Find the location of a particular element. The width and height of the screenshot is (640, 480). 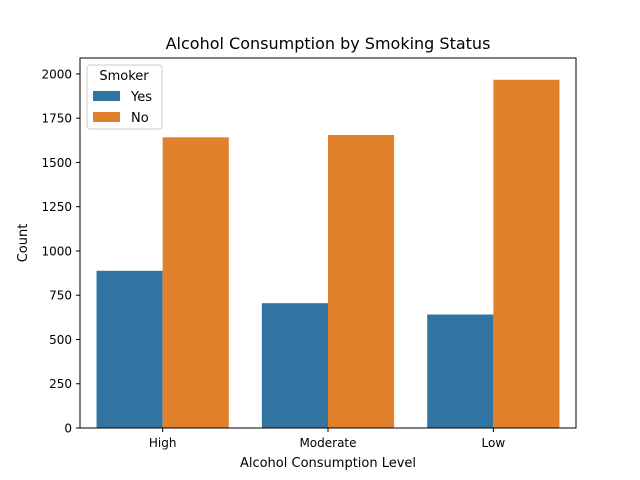

y-tick-label: 750 is located at coordinates (60, 296).